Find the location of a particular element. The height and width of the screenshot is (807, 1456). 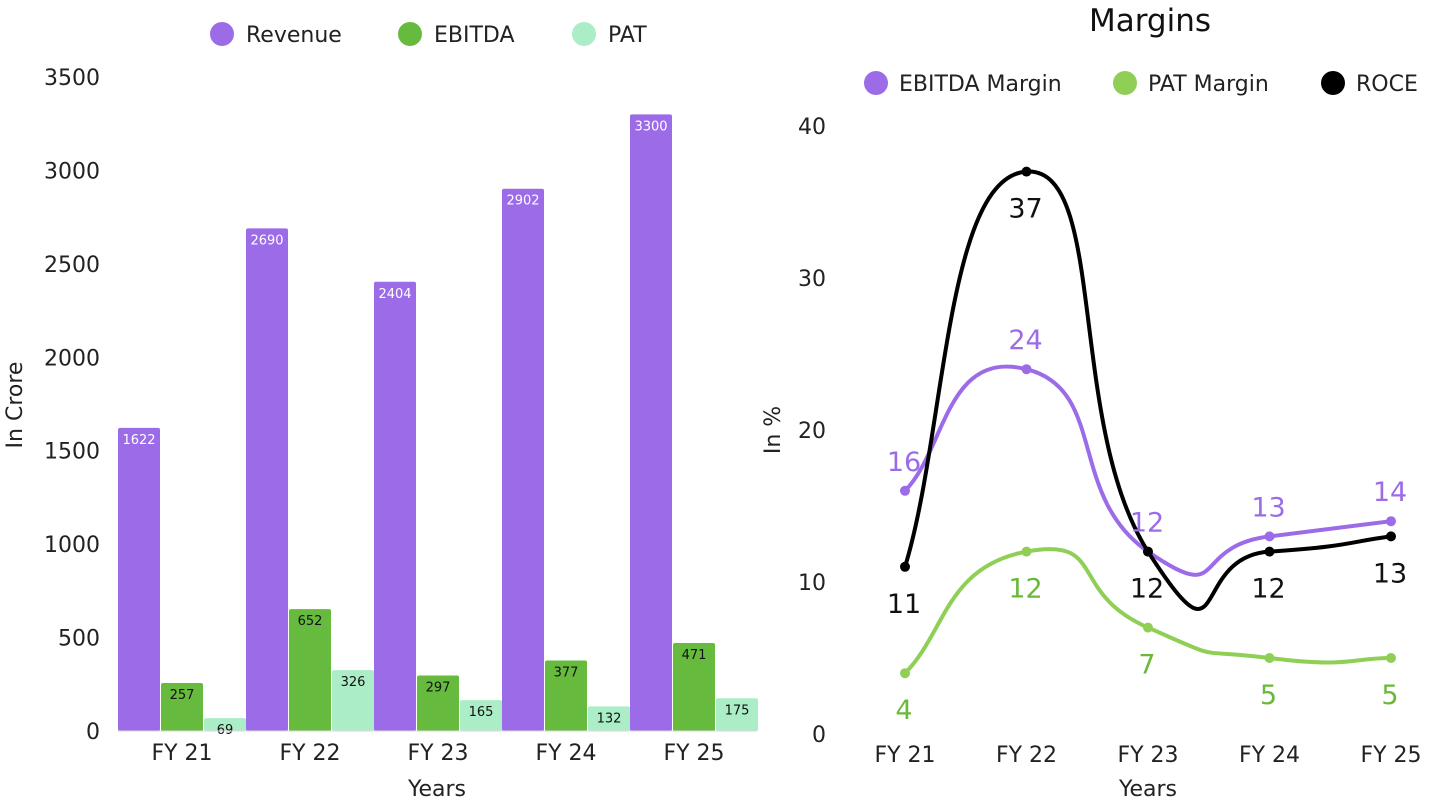

bar-chart-x-axis-title: Years is located at coordinates (436, 789).